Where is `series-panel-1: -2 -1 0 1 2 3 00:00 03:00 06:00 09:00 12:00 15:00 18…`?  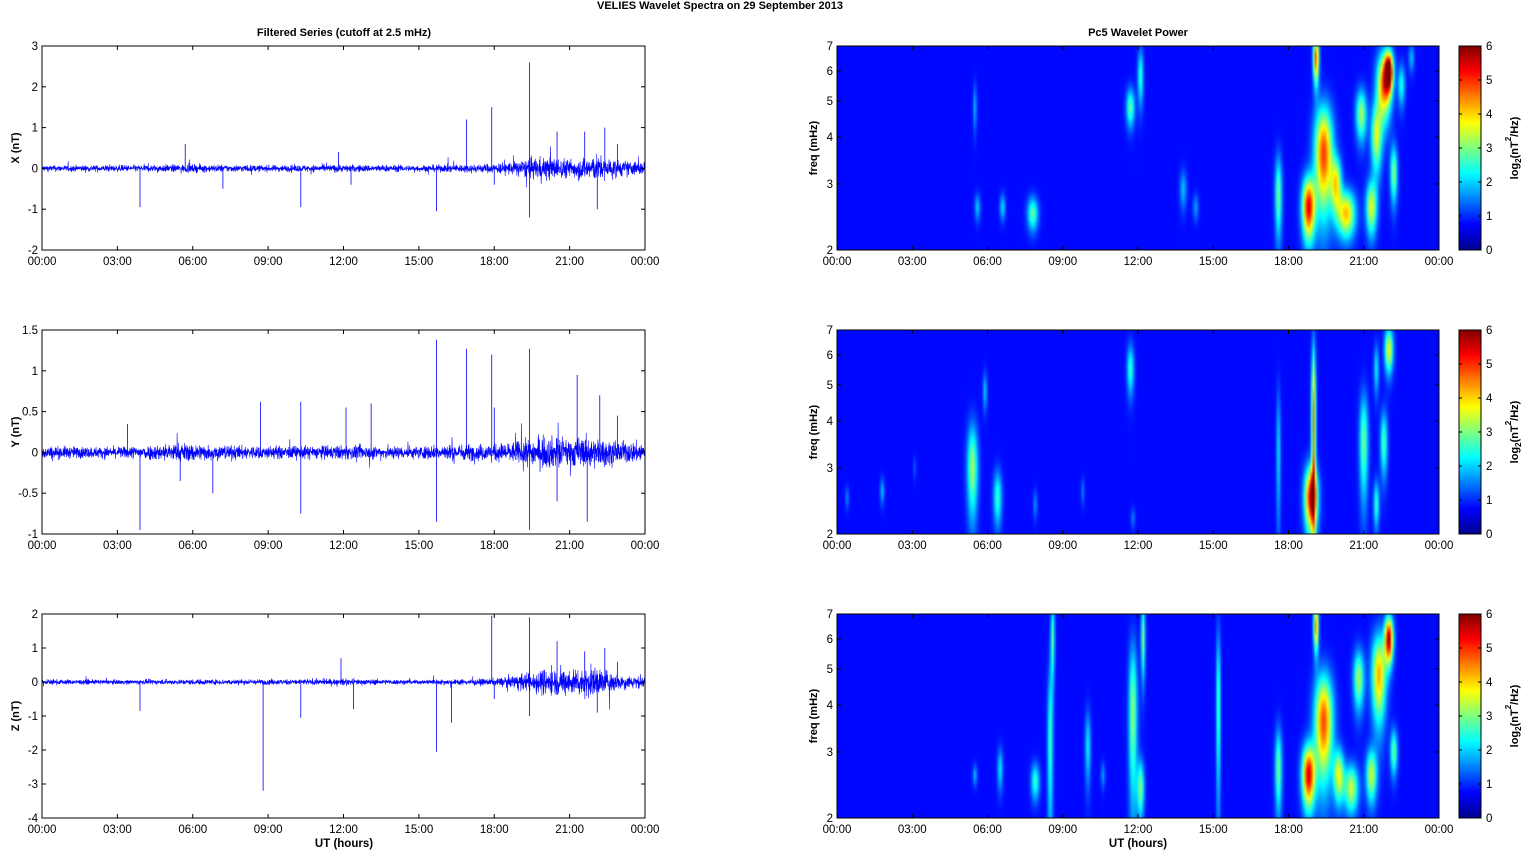 series-panel-1: -2 -1 0 1 2 3 00:00 03:00 06:00 09:00 12:00 15:00 18… is located at coordinates (334, 154).